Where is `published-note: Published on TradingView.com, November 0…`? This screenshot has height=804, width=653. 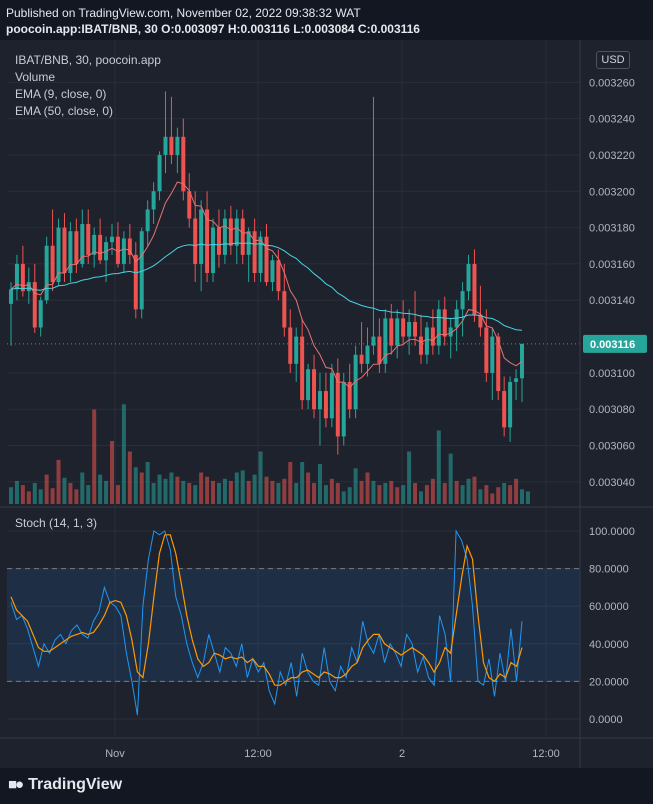 published-note: Published on TradingView.com, November 0… is located at coordinates (183, 13).